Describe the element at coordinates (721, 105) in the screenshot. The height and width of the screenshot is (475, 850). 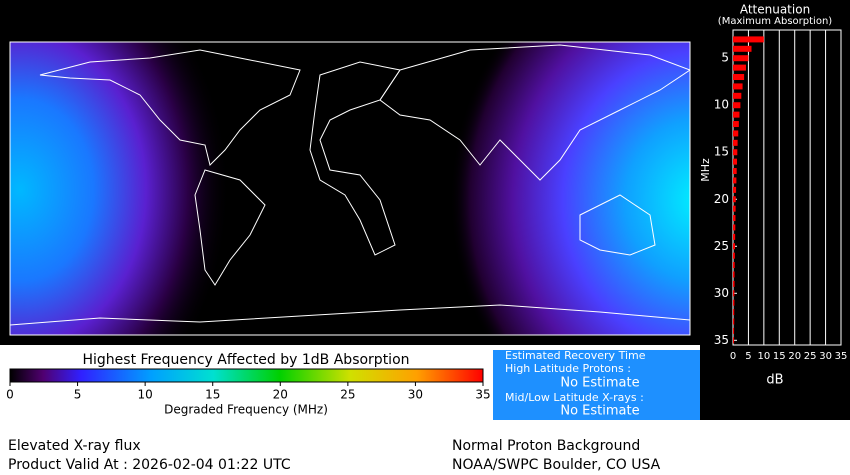
I see `y-tick-label: 10` at that location.